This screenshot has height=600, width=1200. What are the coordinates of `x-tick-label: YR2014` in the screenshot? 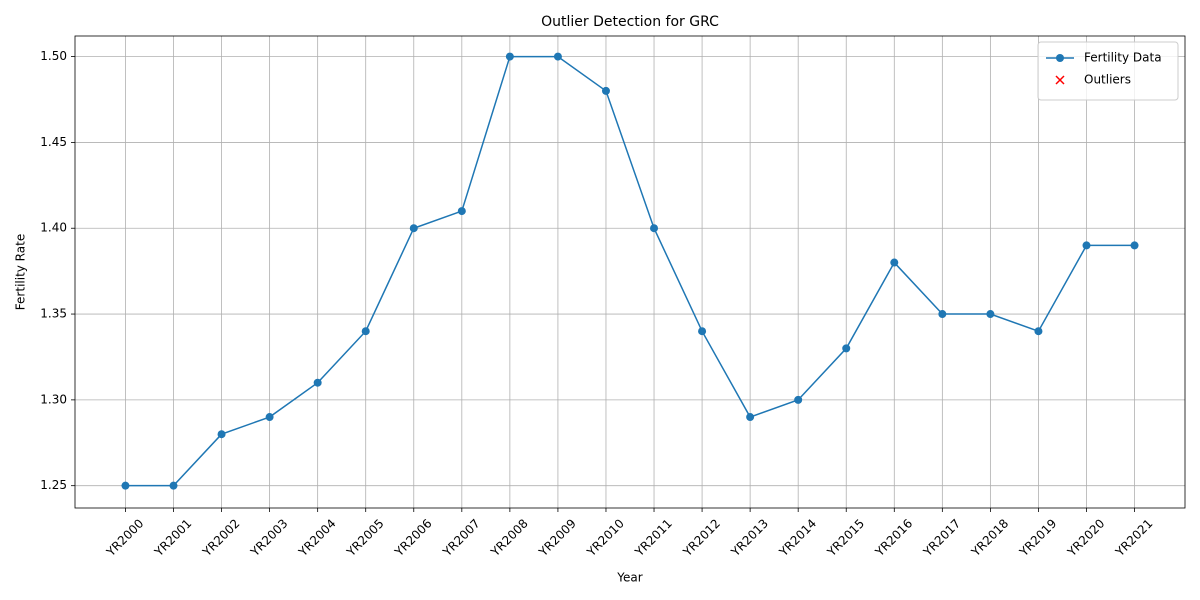 It's located at (797, 537).